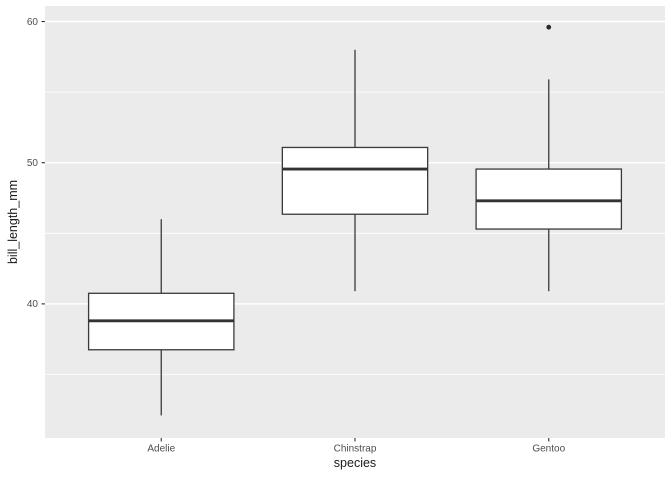 The height and width of the screenshot is (480, 672). Describe the element at coordinates (355, 449) in the screenshot. I see `x-tick-label: Chinstrap` at that location.